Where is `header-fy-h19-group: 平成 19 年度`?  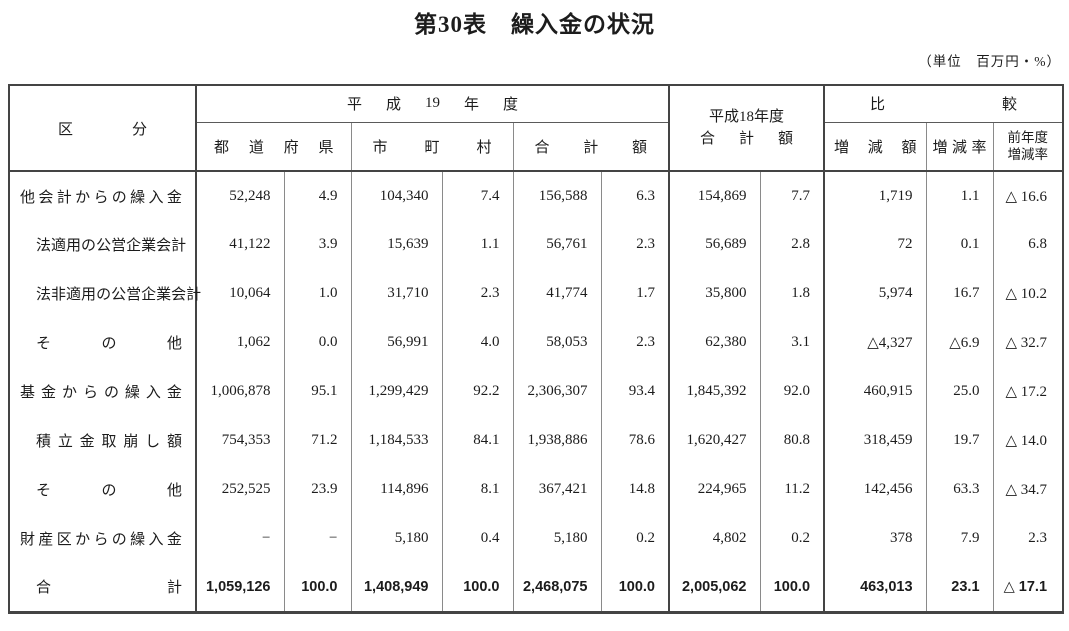 header-fy-h19-group: 平成 19 年度 is located at coordinates (432, 104).